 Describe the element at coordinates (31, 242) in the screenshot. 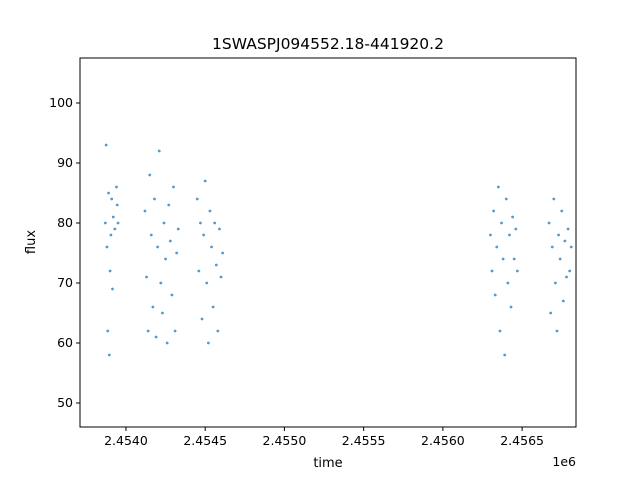

I see `y-axis-label: flux` at that location.